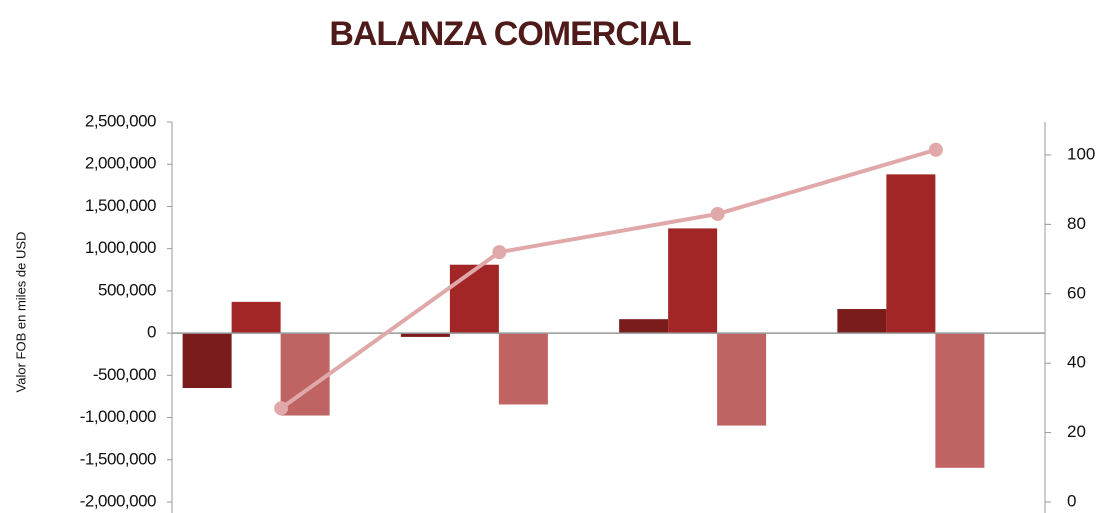 The image size is (1103, 513). What do you see at coordinates (1076, 223) in the screenshot?
I see `y2-tick-label: 80` at bounding box center [1076, 223].